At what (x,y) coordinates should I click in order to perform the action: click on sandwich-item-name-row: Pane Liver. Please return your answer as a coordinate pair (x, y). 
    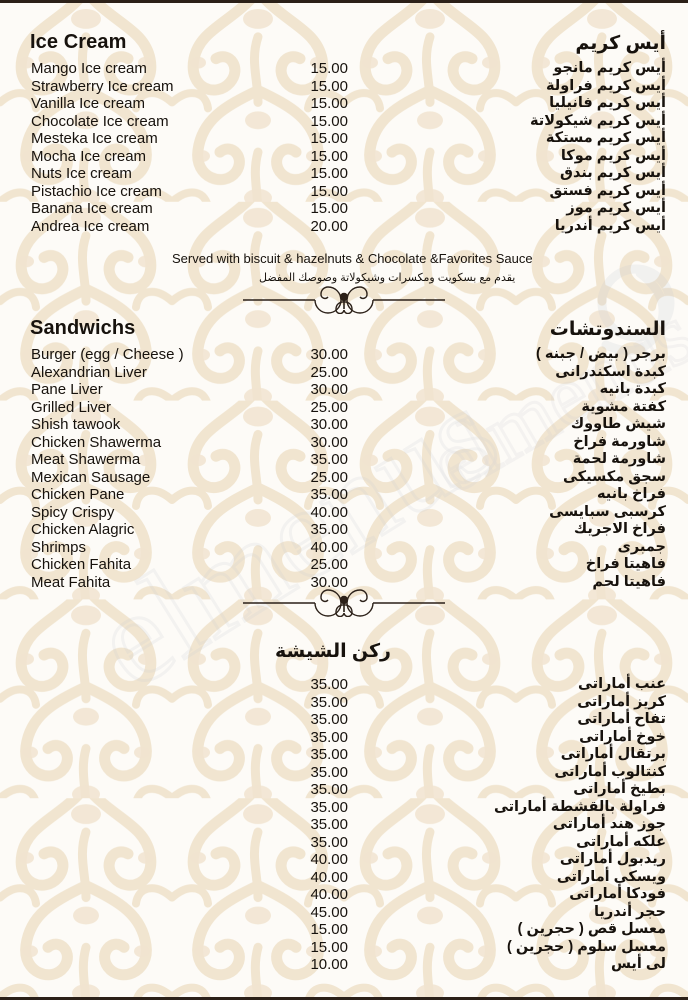
    Looking at the image, I should click on (67, 389).